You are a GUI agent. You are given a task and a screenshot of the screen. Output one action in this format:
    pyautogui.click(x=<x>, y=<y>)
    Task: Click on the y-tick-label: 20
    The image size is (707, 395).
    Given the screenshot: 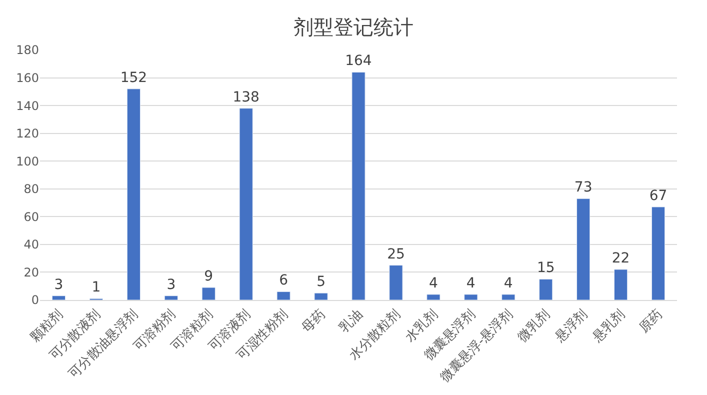 What is the action you would take?
    pyautogui.click(x=31, y=272)
    